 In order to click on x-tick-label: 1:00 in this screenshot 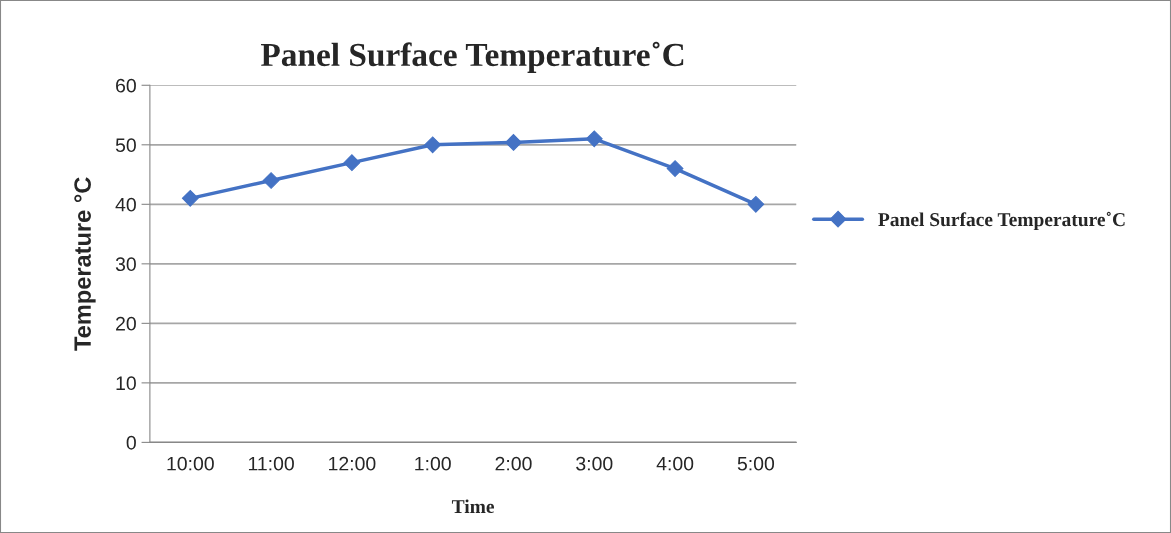, I will do `click(433, 463)`.